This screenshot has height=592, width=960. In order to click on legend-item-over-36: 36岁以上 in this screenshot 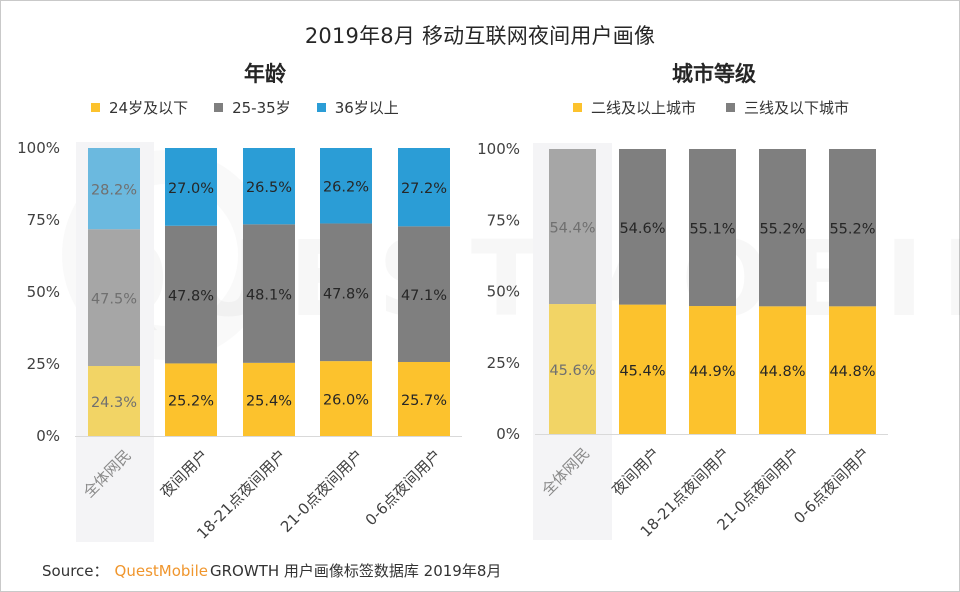, I will do `click(357, 107)`.